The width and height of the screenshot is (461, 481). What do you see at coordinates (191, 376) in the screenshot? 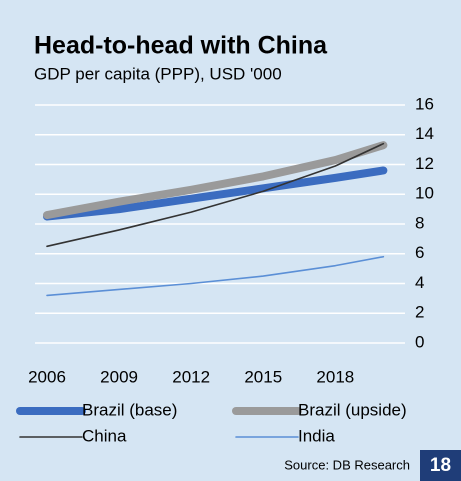
I see `x-tick-label: 2012` at bounding box center [191, 376].